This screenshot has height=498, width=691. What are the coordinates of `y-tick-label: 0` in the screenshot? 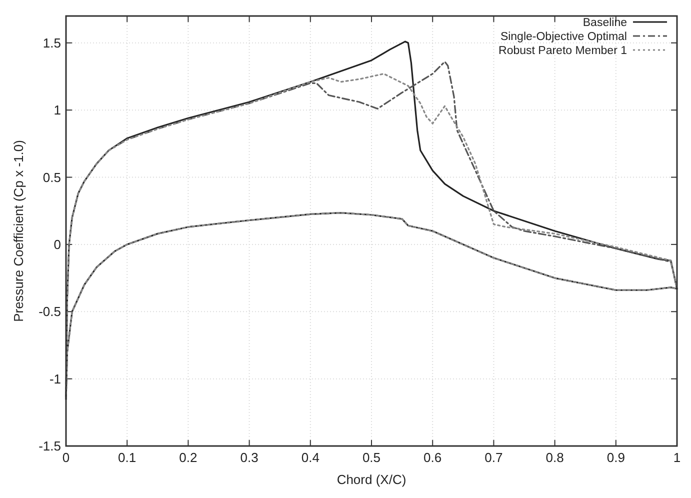 It's located at (57, 244).